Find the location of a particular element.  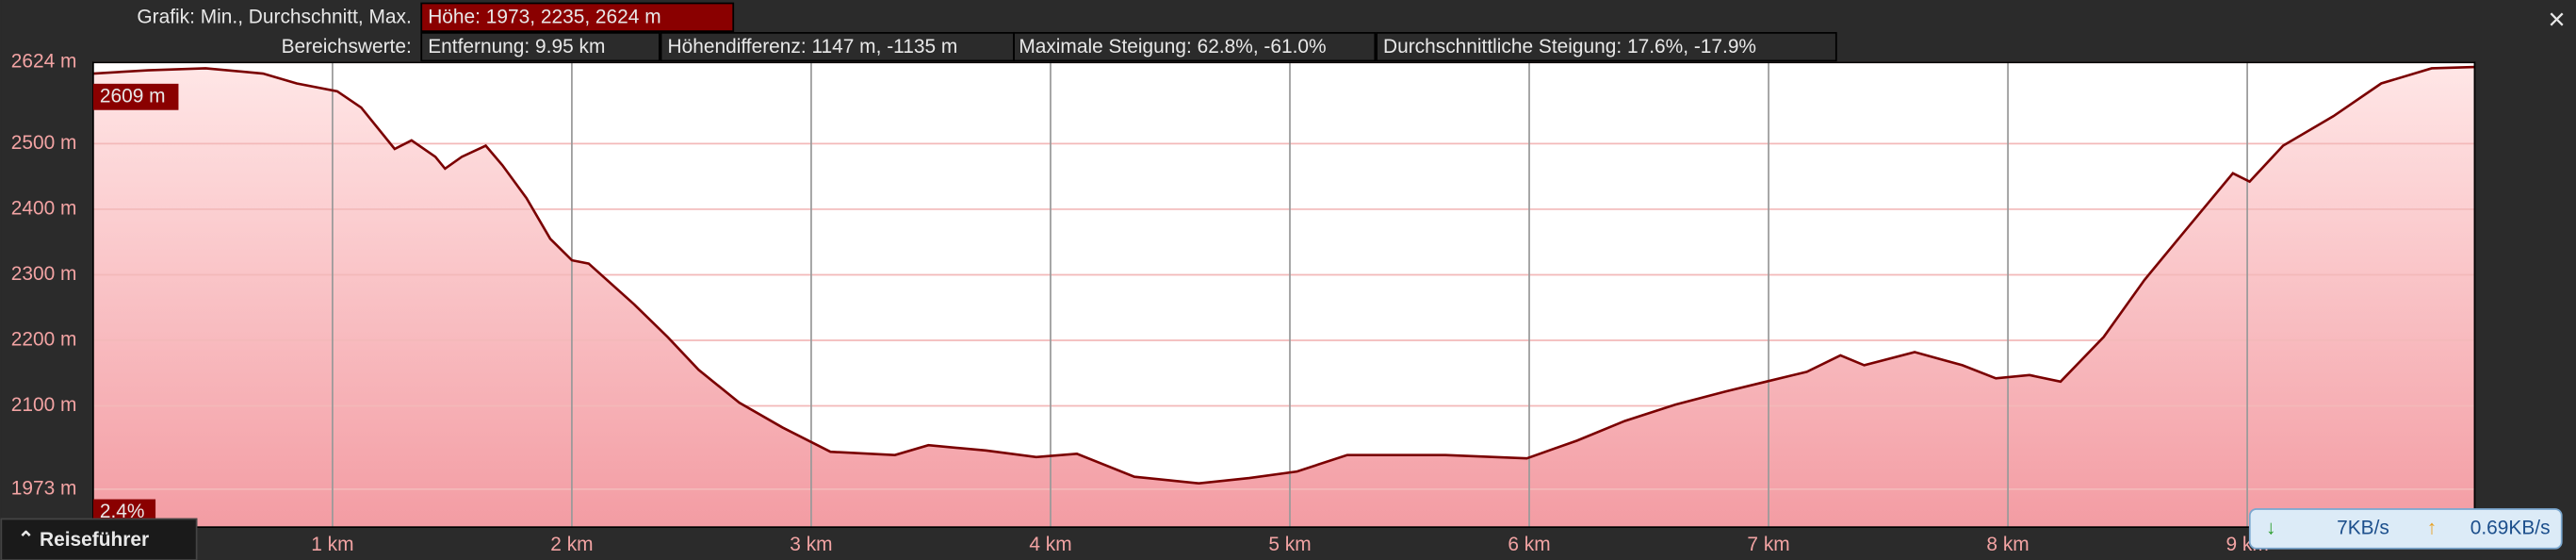

graph-label: Grafik: Min., Durchschnitt, Max. is located at coordinates (274, 17).